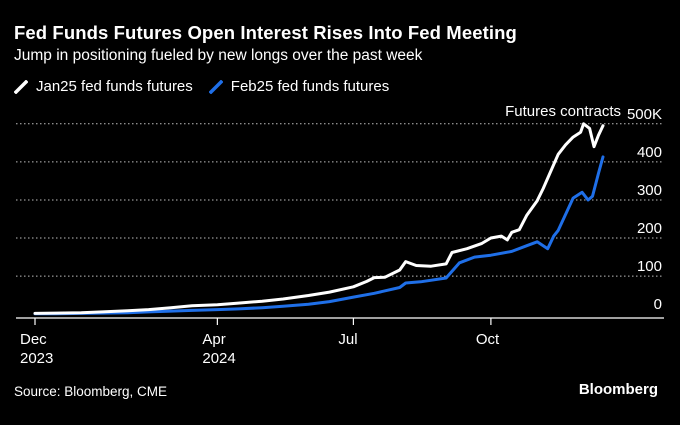 This screenshot has width=680, height=425. I want to click on legend-label-feb25: Feb25 fed funds futures, so click(310, 86).